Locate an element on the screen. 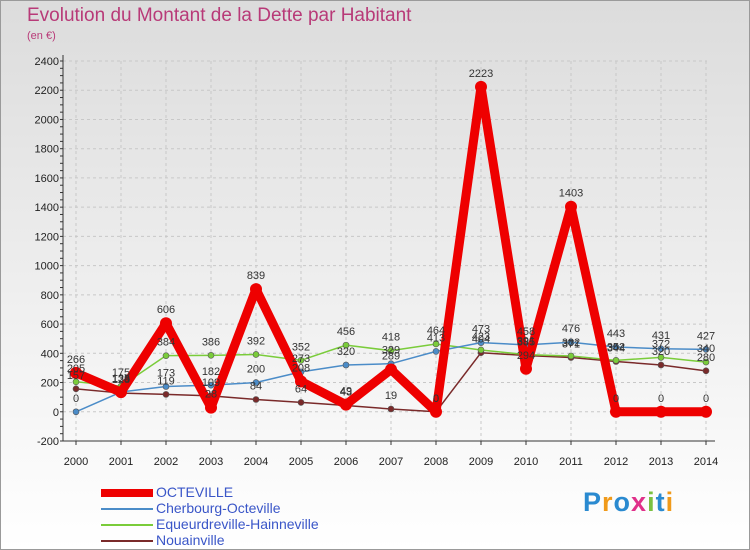  x-tick-label: 2006 is located at coordinates (346, 462).